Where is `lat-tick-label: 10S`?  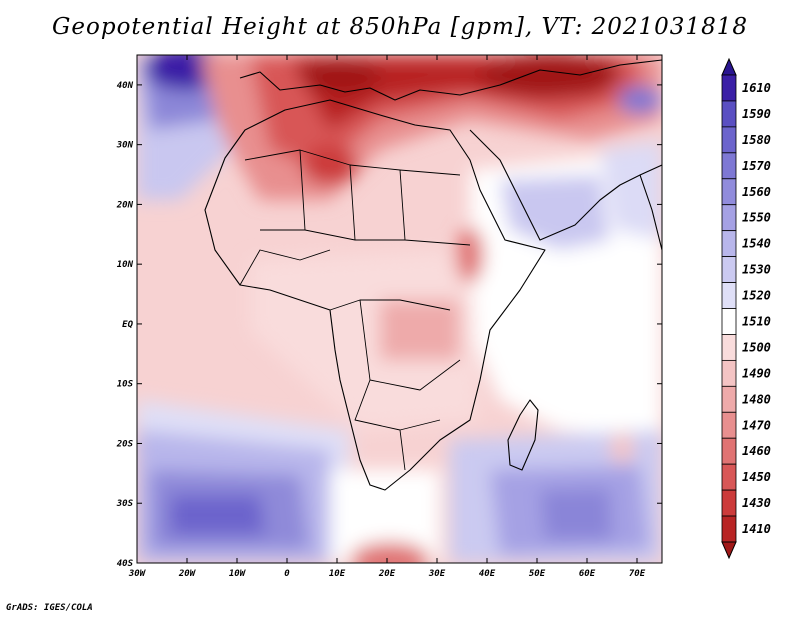 lat-tick-label: 10S is located at coordinates (125, 385).